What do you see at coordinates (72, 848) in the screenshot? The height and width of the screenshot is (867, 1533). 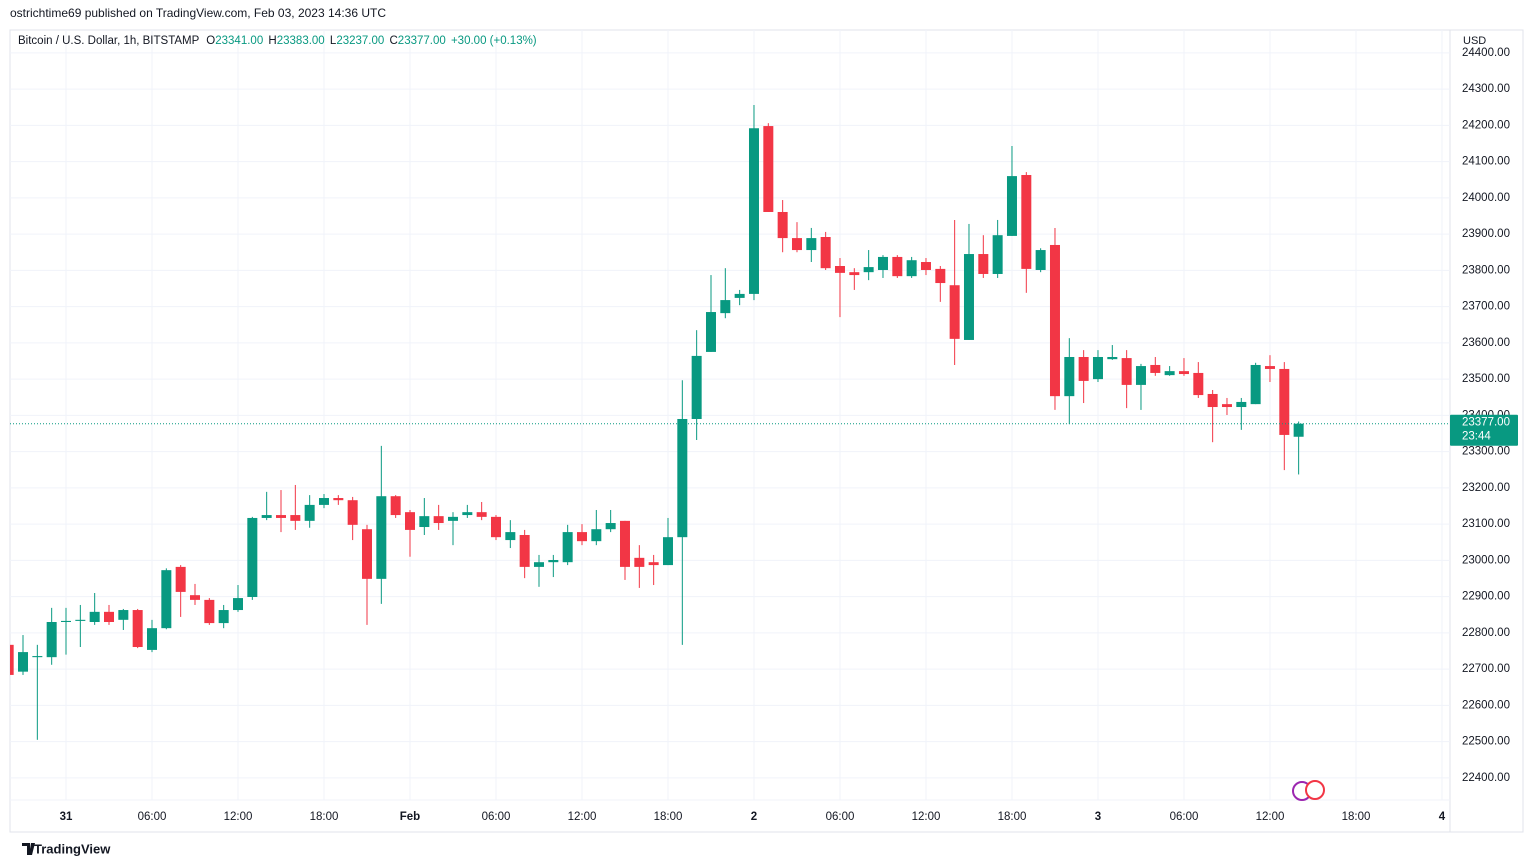 I see `footer-brand: TradingView` at bounding box center [72, 848].